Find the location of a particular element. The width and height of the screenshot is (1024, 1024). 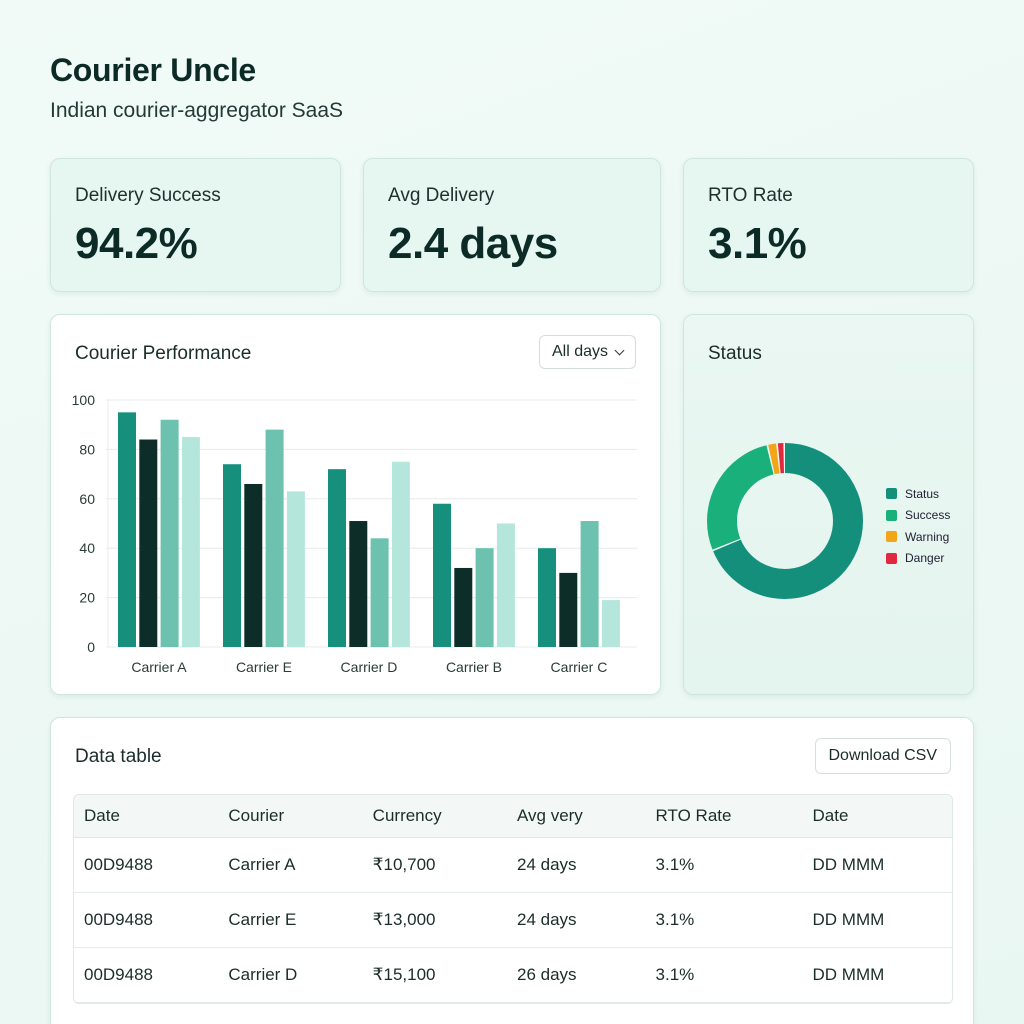

table-cell: Carrier A is located at coordinates (262, 864).